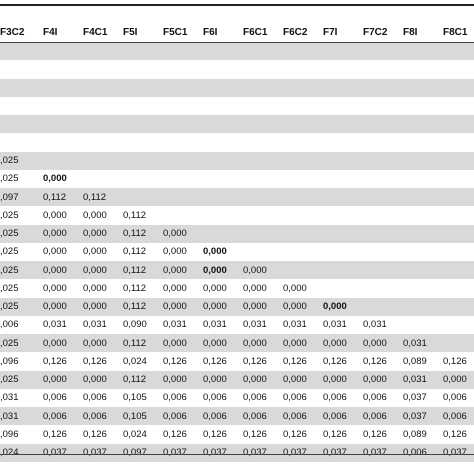 Image resolution: width=474 pixels, height=474 pixels. Describe the element at coordinates (237, 233) in the screenshot. I see `table-row: ,025 0,000 0,000 0,112 0,000` at that location.